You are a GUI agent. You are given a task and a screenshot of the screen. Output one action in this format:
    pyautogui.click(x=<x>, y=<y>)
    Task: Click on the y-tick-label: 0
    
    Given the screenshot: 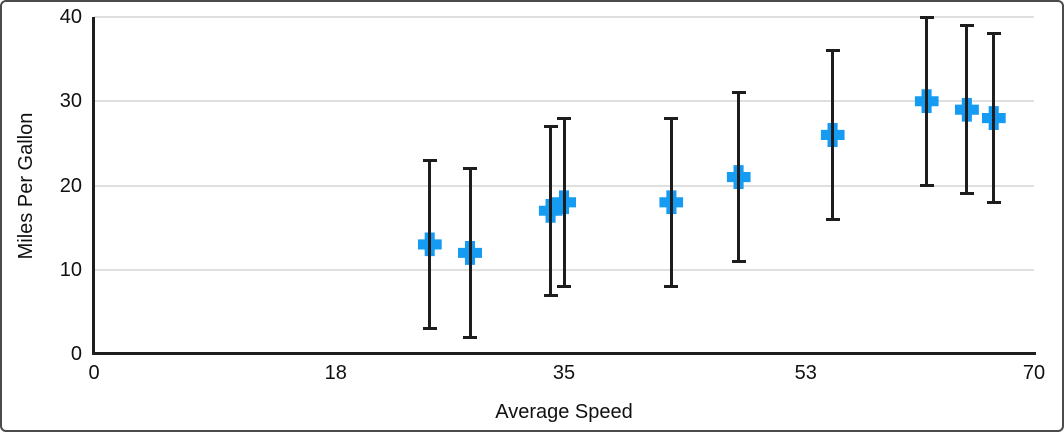 What is the action you would take?
    pyautogui.click(x=76, y=354)
    